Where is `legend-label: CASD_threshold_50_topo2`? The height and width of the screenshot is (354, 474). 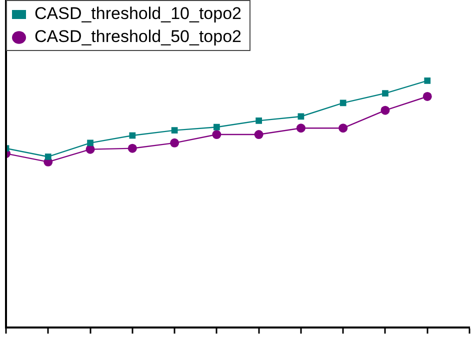
legend-label: CASD_threshold_50_topo2 is located at coordinates (138, 36).